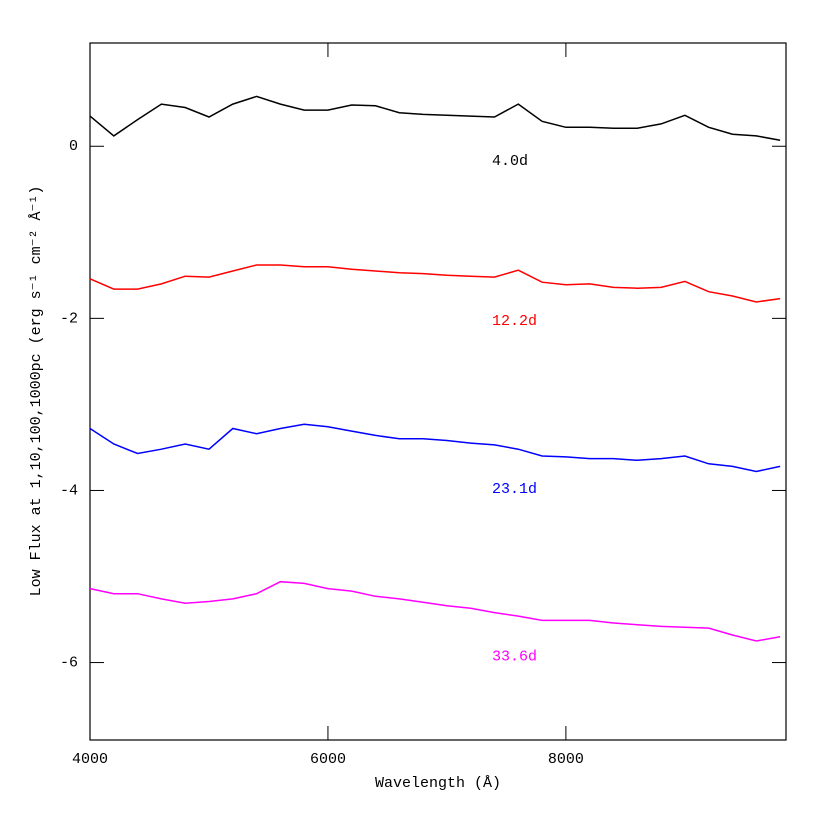 The image size is (830, 835). What do you see at coordinates (328, 759) in the screenshot?
I see `x-tick-label: 6000` at bounding box center [328, 759].